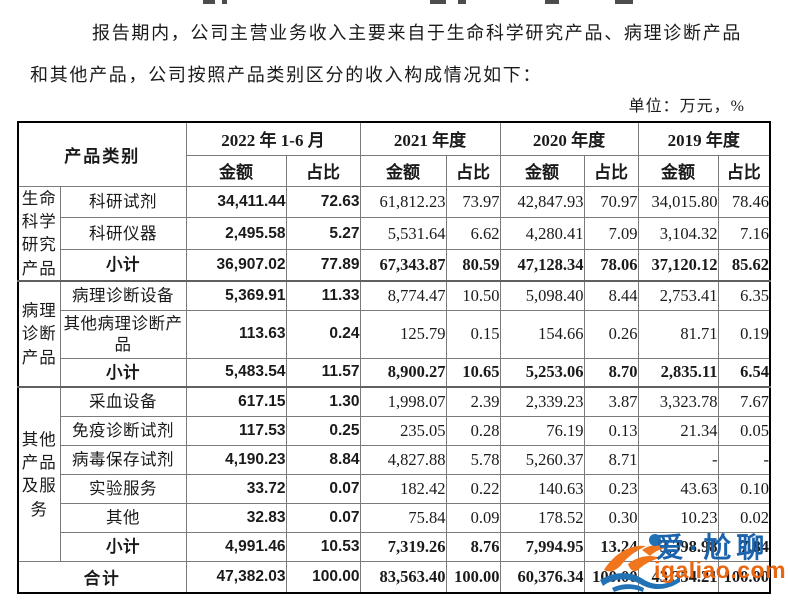 Image resolution: width=788 pixels, height=600 pixels. What do you see at coordinates (678, 372) in the screenshot?
I see `amount-cell: 2,835.11` at bounding box center [678, 372].